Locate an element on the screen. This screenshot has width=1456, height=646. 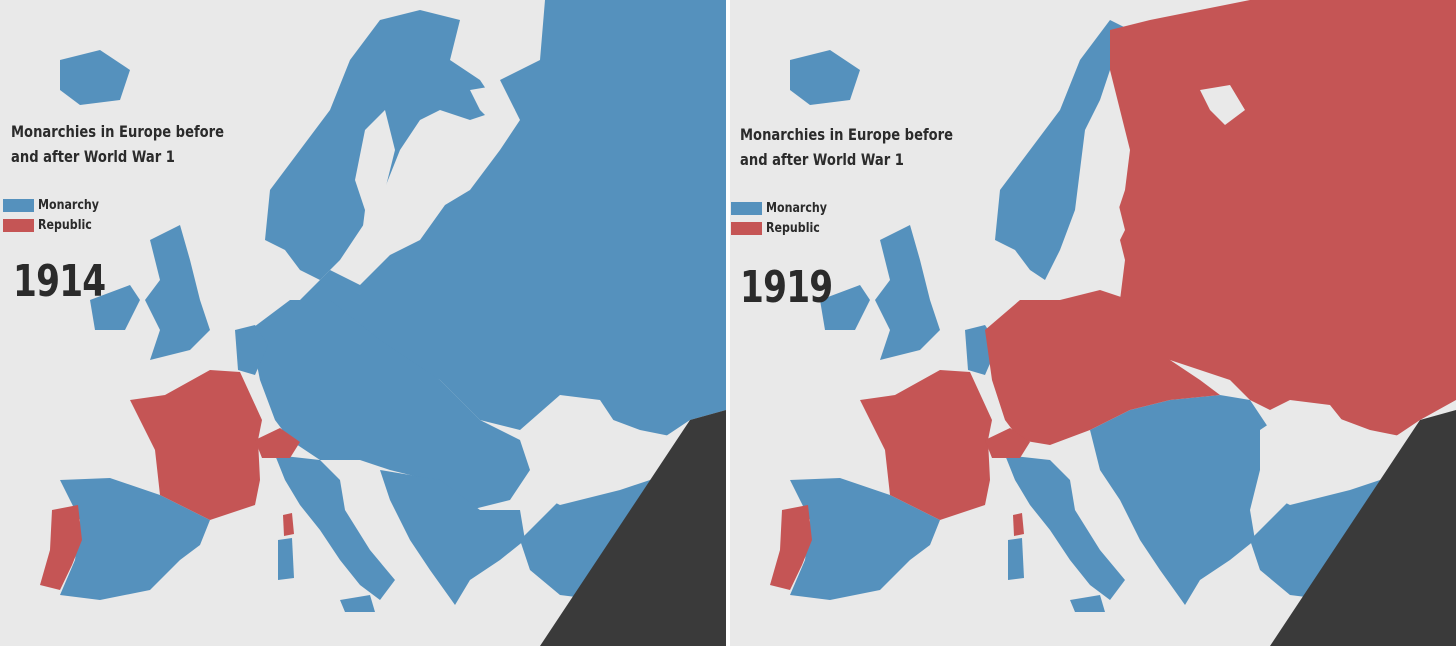
central-republics is located at coordinates (1102, 367).